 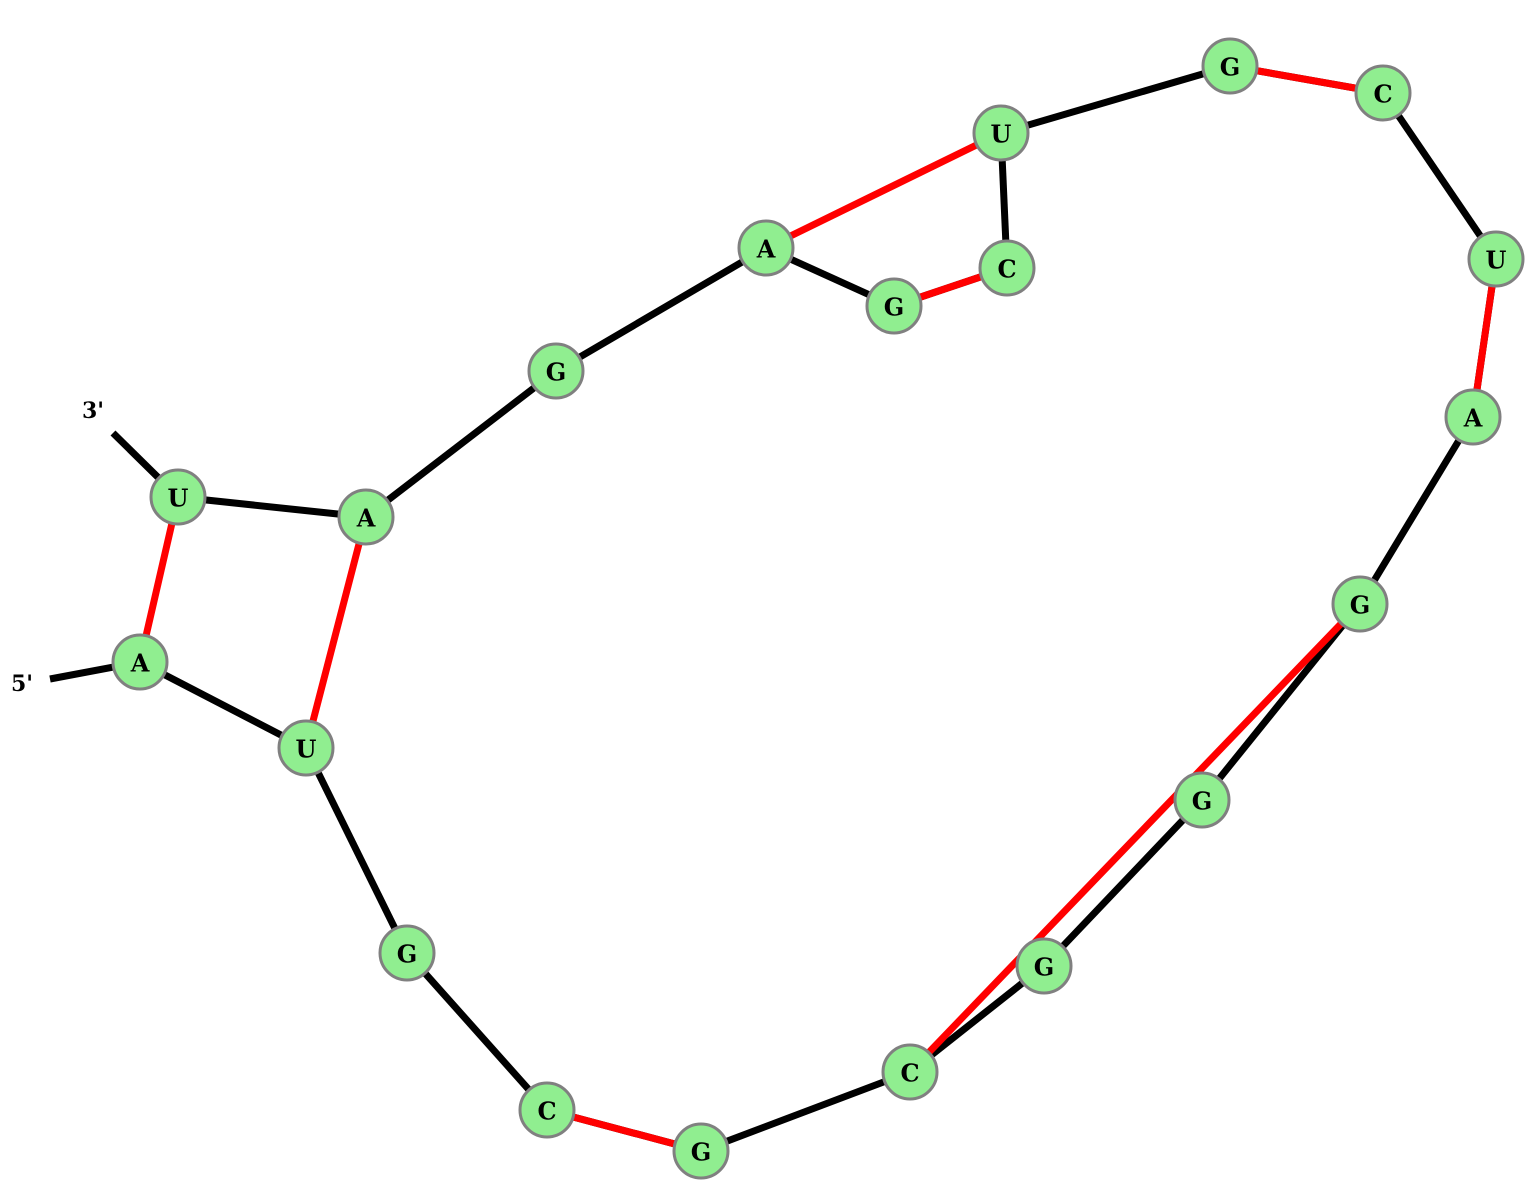 What do you see at coordinates (93, 411) in the screenshot?
I see `three-prime-label: 3'` at bounding box center [93, 411].